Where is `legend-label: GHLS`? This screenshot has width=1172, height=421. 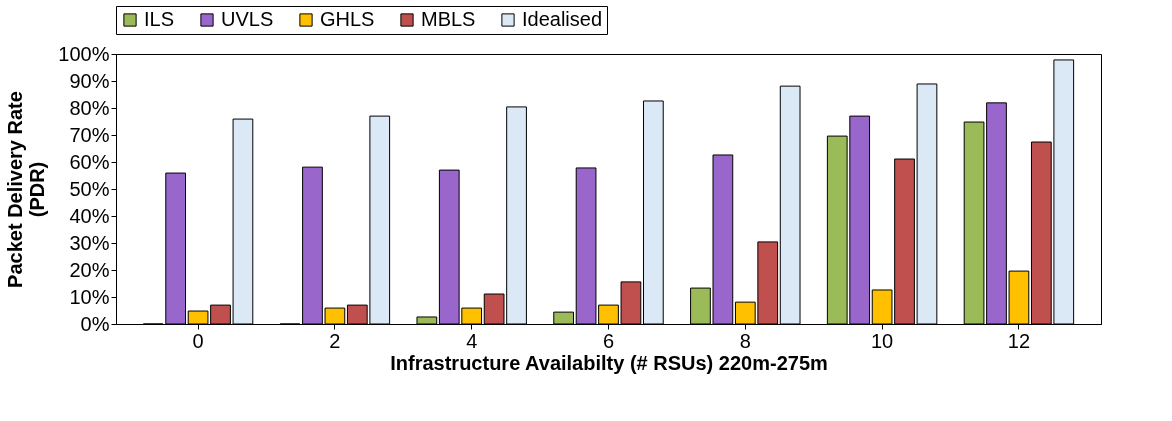
legend-label: GHLS is located at coordinates (347, 19).